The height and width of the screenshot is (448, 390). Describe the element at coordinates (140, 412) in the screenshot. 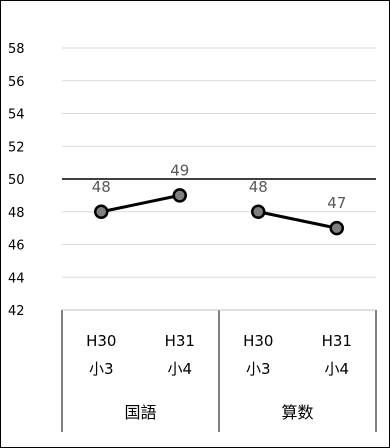

I see `x-group-label: 国語` at that location.